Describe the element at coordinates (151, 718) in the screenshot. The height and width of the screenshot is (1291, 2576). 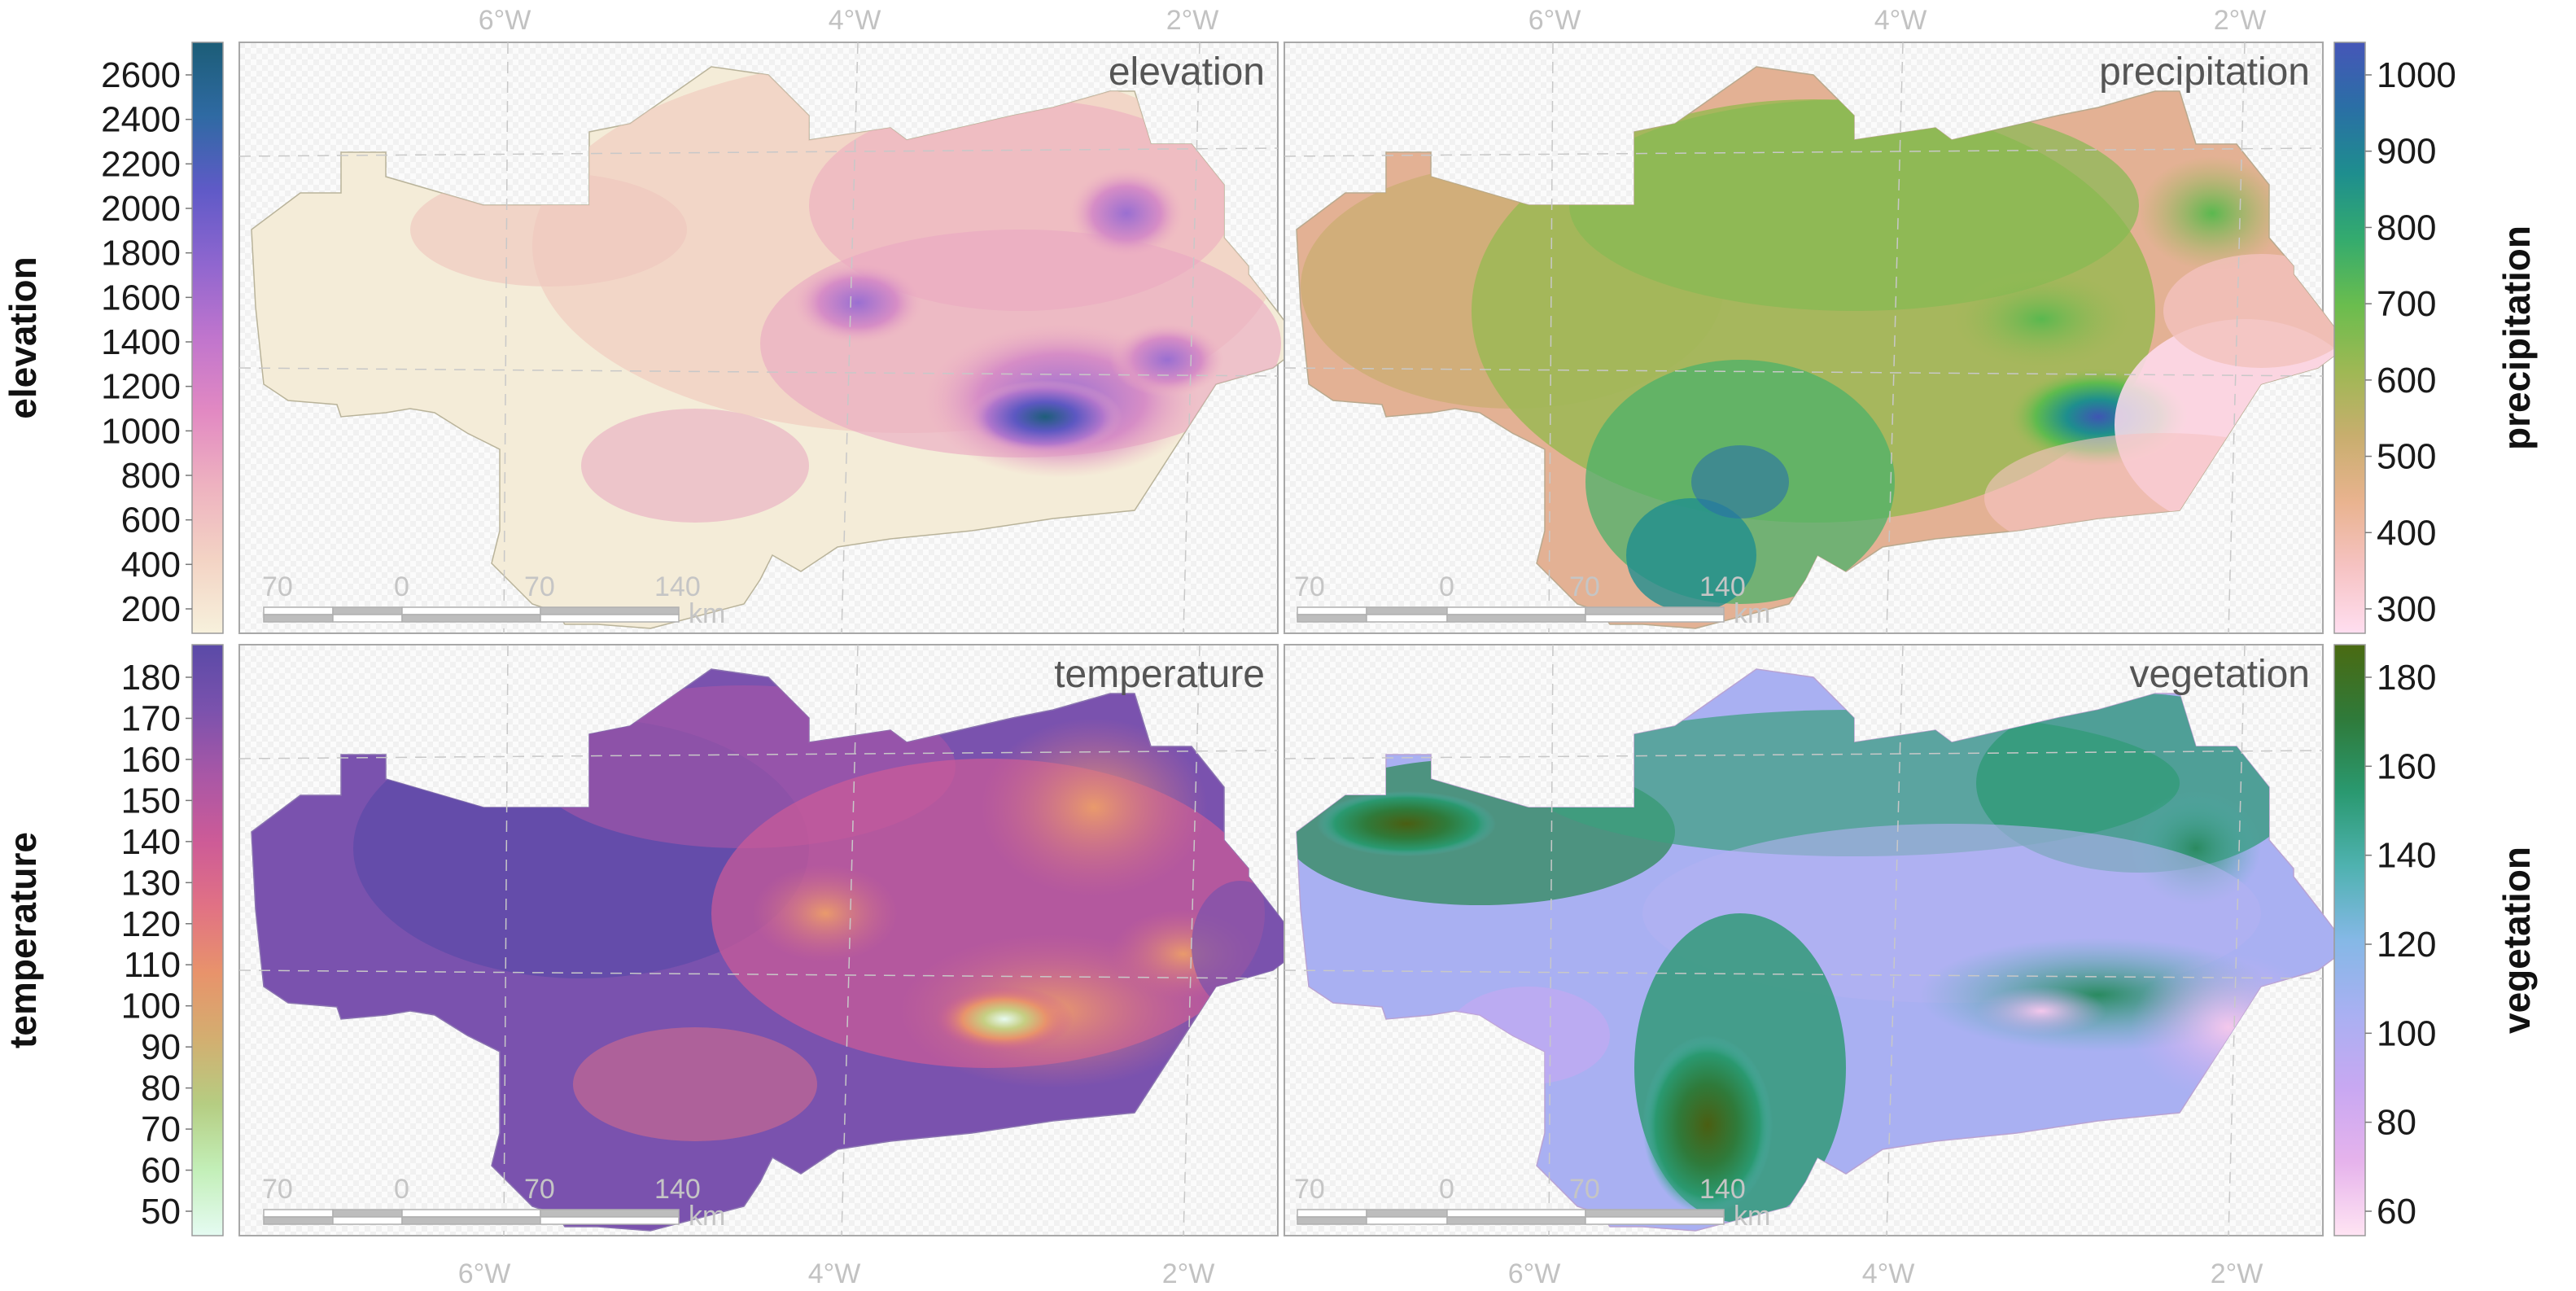
I see `colorbar-tick-label: 170` at that location.